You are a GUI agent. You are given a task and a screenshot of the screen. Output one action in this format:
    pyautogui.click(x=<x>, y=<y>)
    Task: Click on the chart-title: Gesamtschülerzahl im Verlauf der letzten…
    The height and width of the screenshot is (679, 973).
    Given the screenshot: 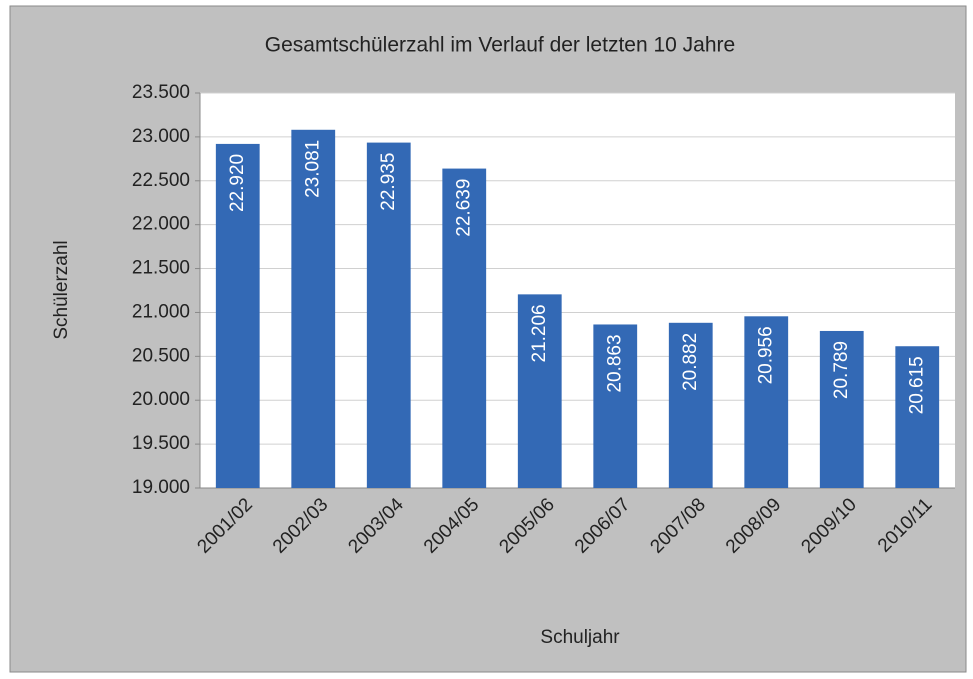 What is the action you would take?
    pyautogui.click(x=500, y=45)
    